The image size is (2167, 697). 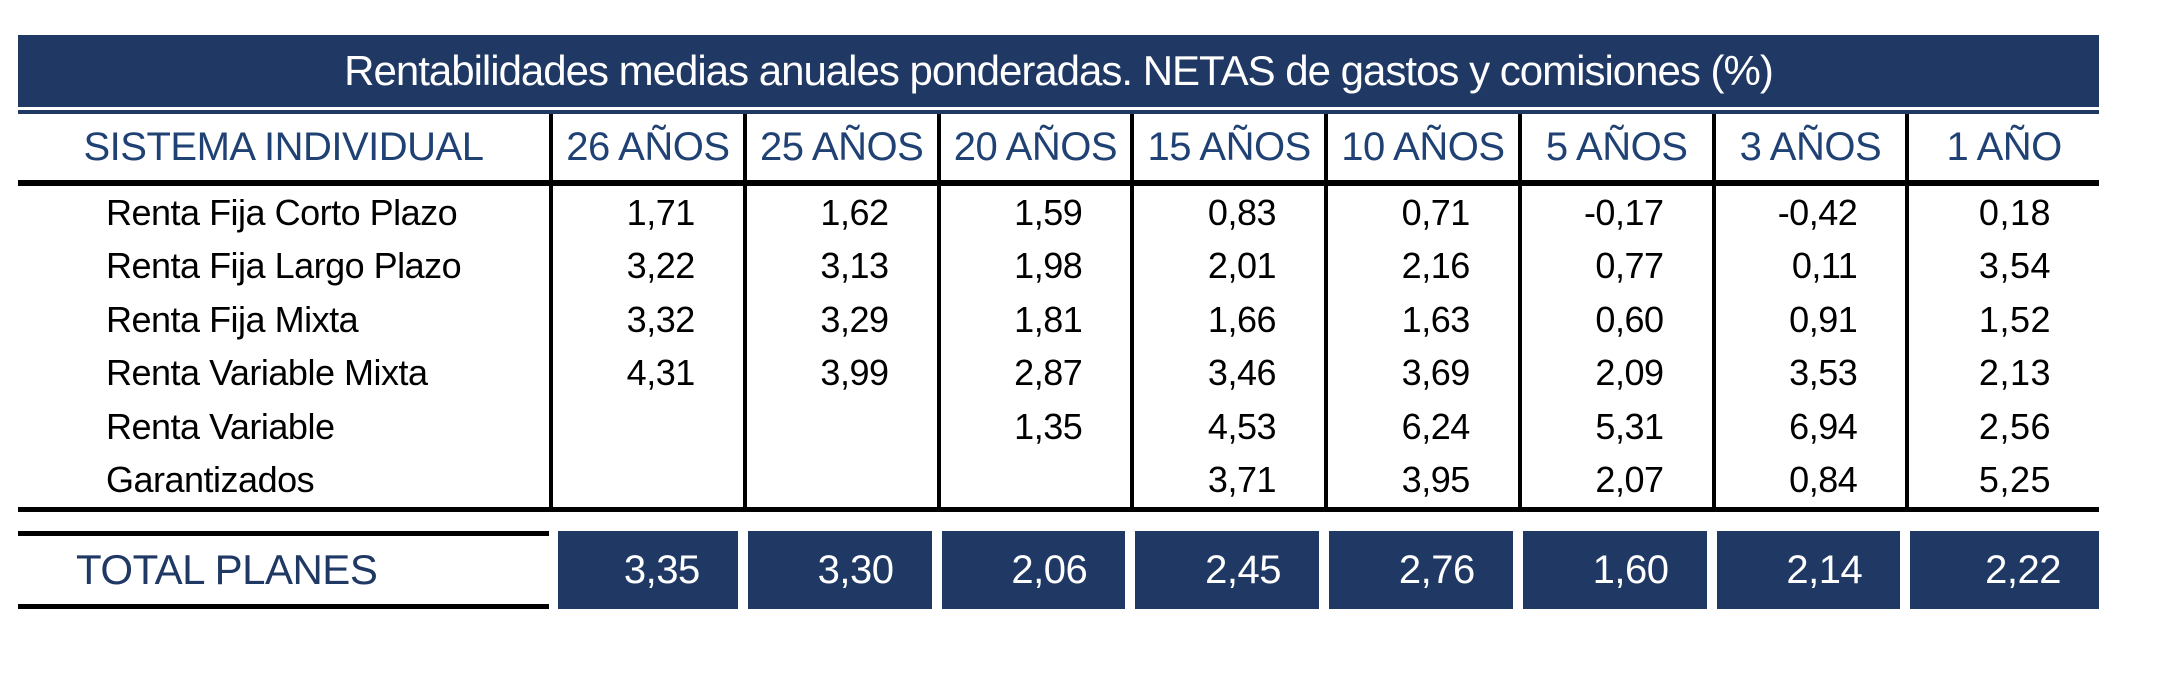 What do you see at coordinates (646, 147) in the screenshot?
I see `column-header-26-anos: 26 AÑOS` at bounding box center [646, 147].